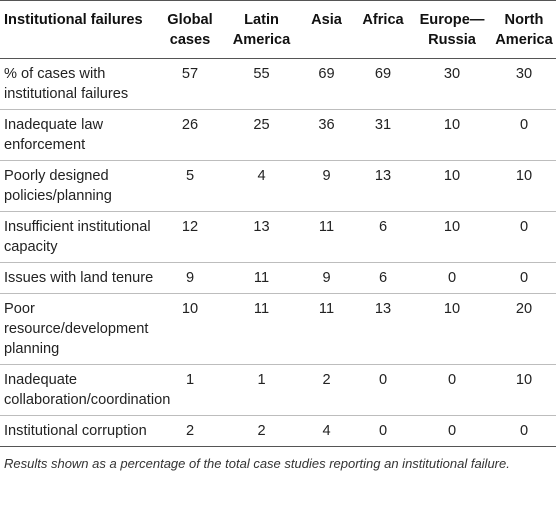 The width and height of the screenshot is (556, 513). I want to click on cell-africa: 69, so click(383, 84).